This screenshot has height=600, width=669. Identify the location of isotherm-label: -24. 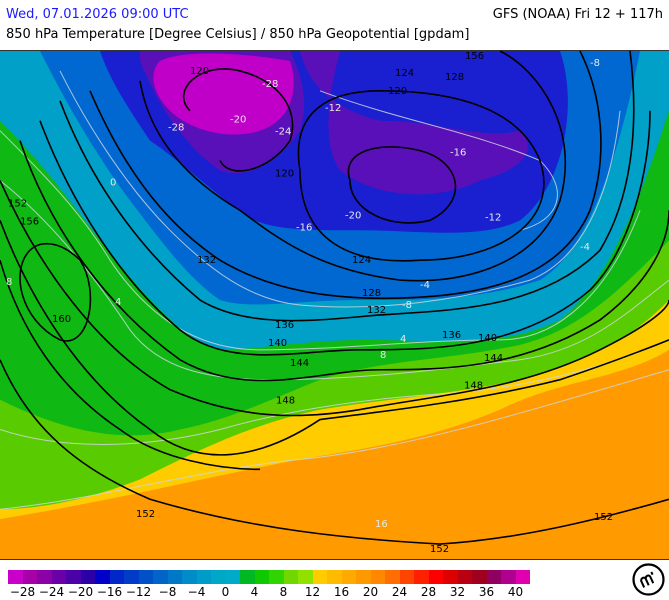
(283, 132).